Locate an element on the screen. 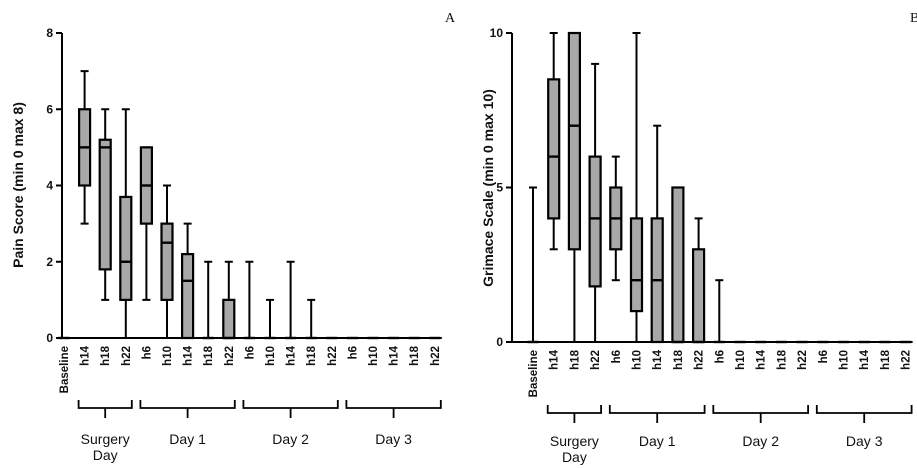  y-axis-title: Pain Score (min 0 max 8) is located at coordinates (18, 185).